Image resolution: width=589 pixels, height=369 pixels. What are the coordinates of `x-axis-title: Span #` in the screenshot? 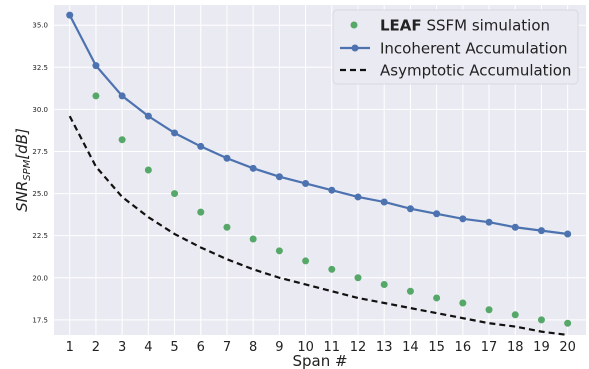 It's located at (319, 360).